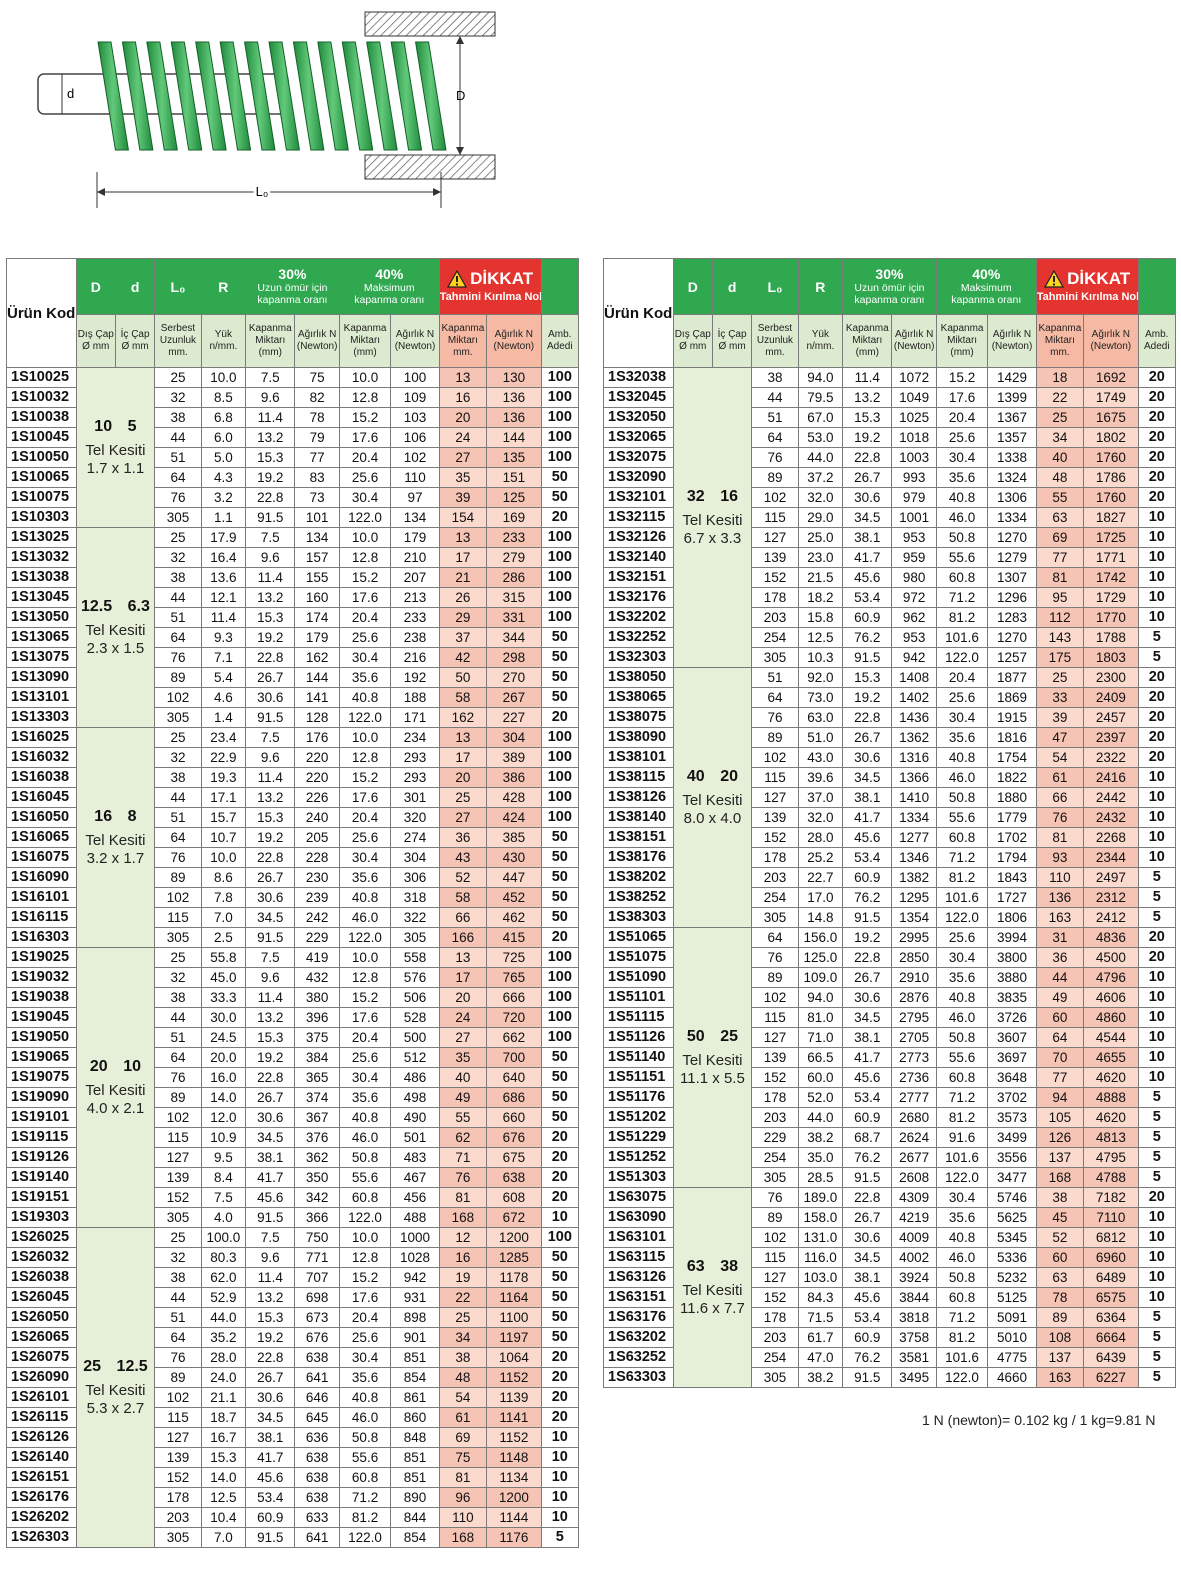 Image resolution: width=1181 pixels, height=1569 pixels. I want to click on load-rate: 21.5, so click(820, 577).